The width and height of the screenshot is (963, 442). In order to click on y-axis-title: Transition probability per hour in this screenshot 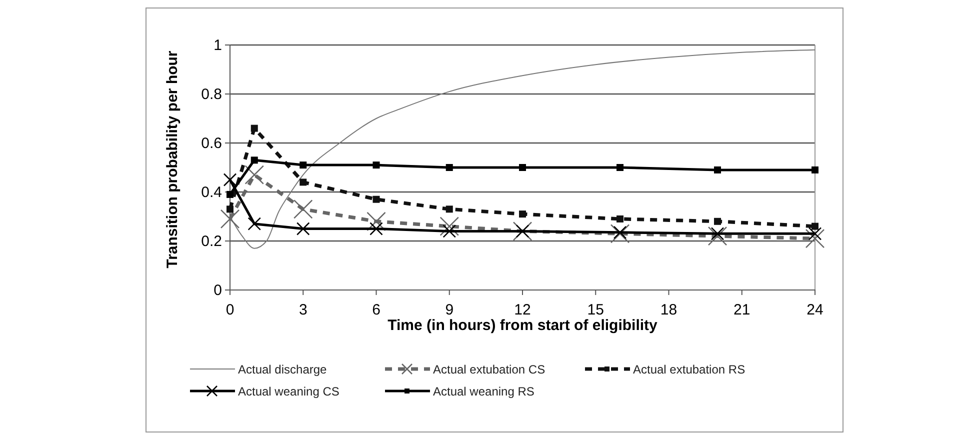, I will do `click(172, 159)`.